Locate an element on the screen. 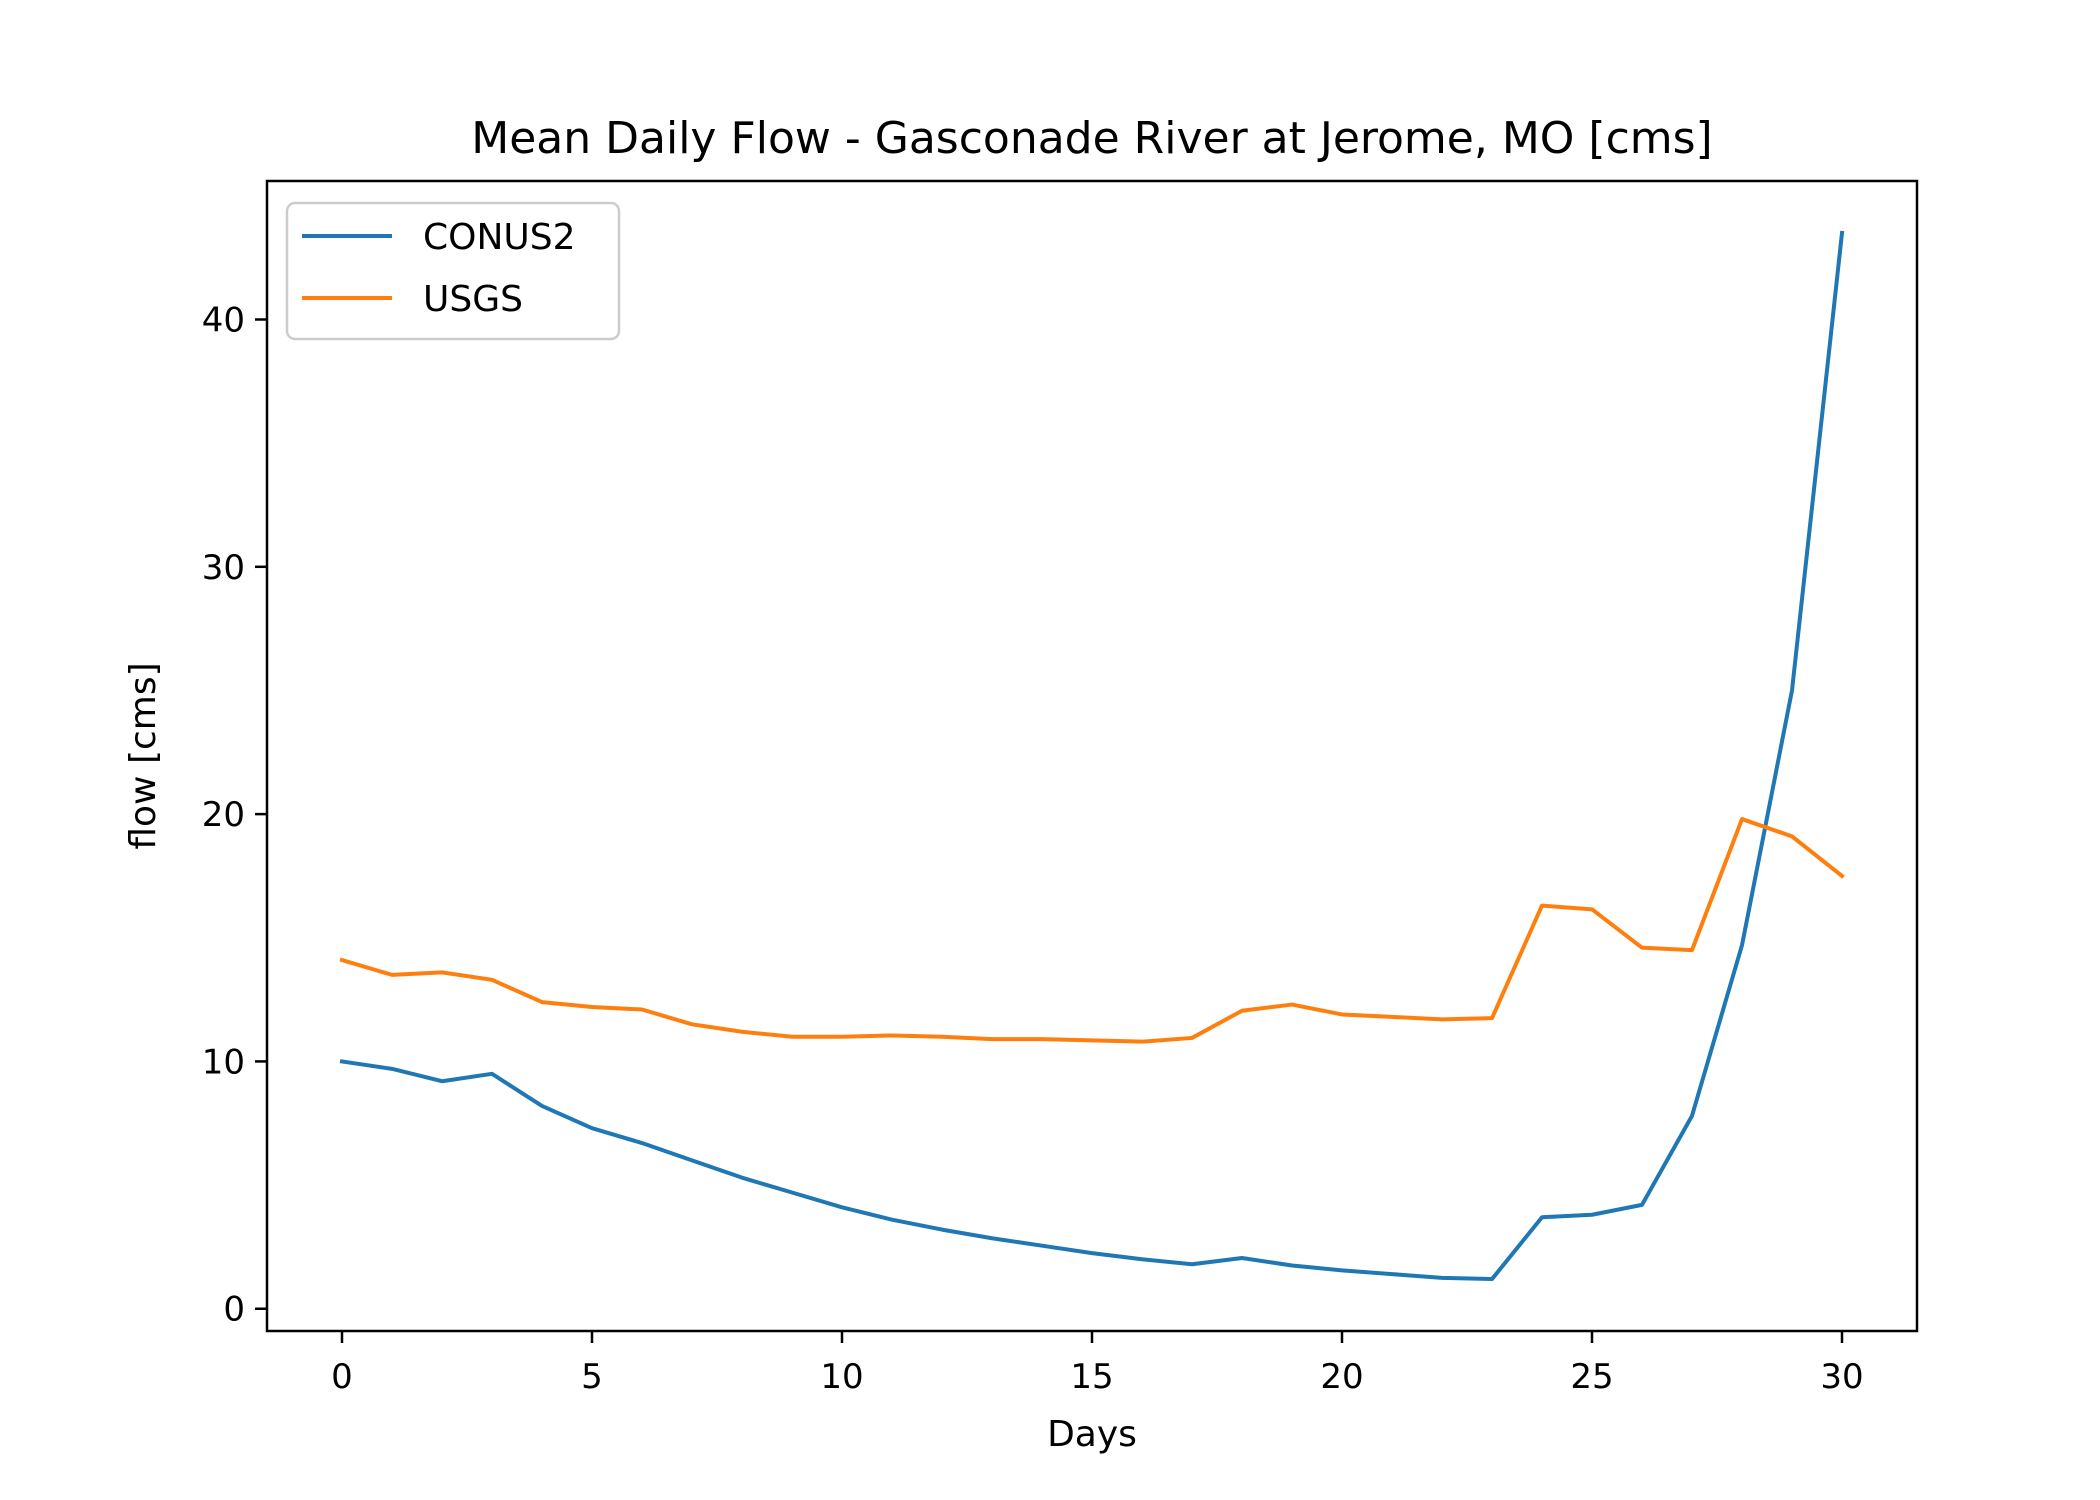 This screenshot has height=1500, width=2100. legend: CONUS2 USGS is located at coordinates (453, 271).